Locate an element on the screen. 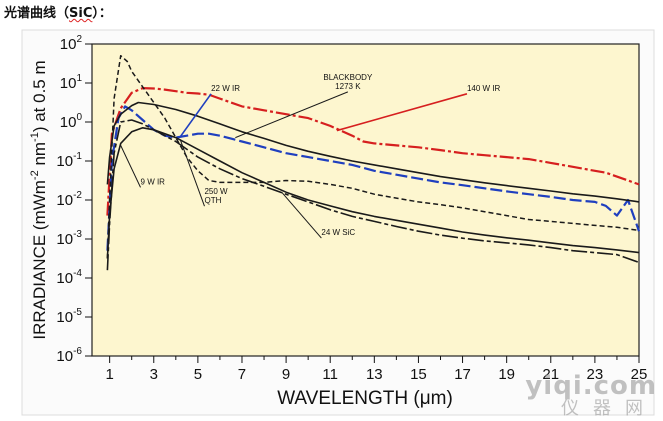 The image size is (663, 421). x-tick-label: 11 is located at coordinates (330, 374).